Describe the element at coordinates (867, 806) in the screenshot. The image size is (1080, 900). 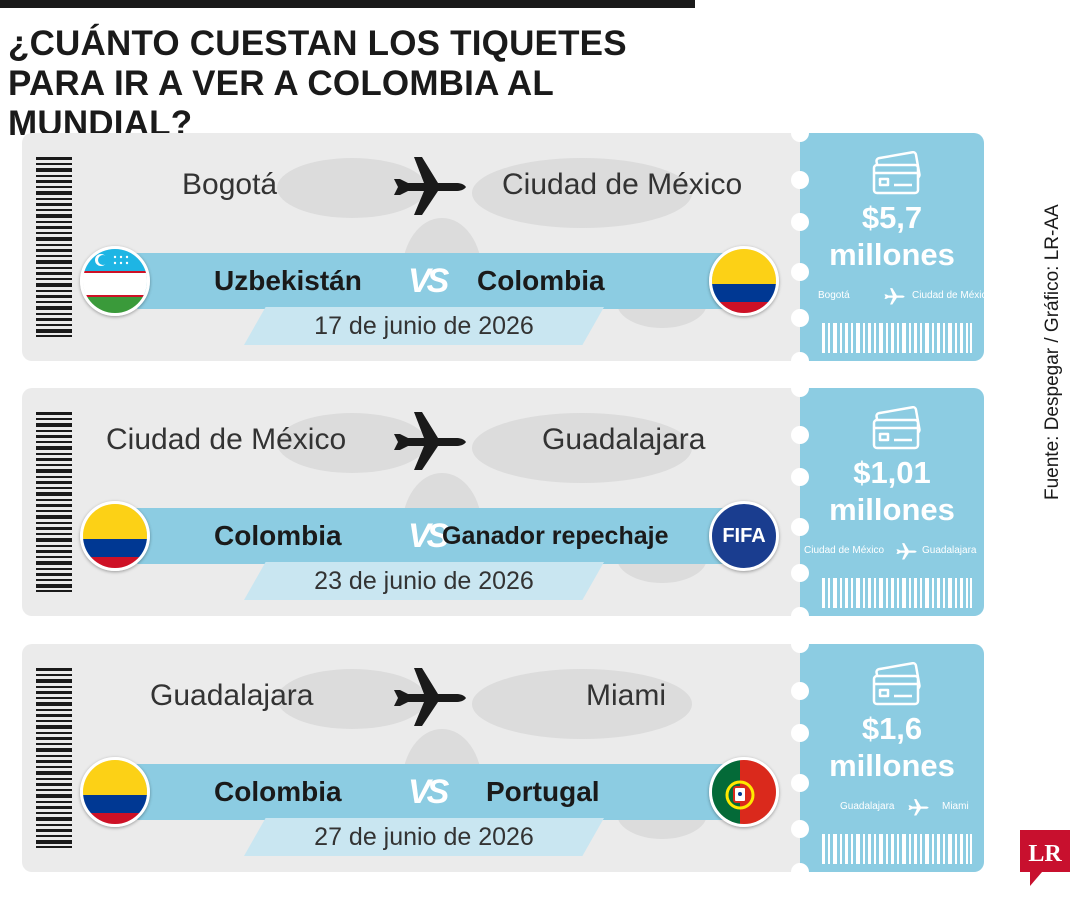
I see `mini-route-from: Guadalajara` at that location.